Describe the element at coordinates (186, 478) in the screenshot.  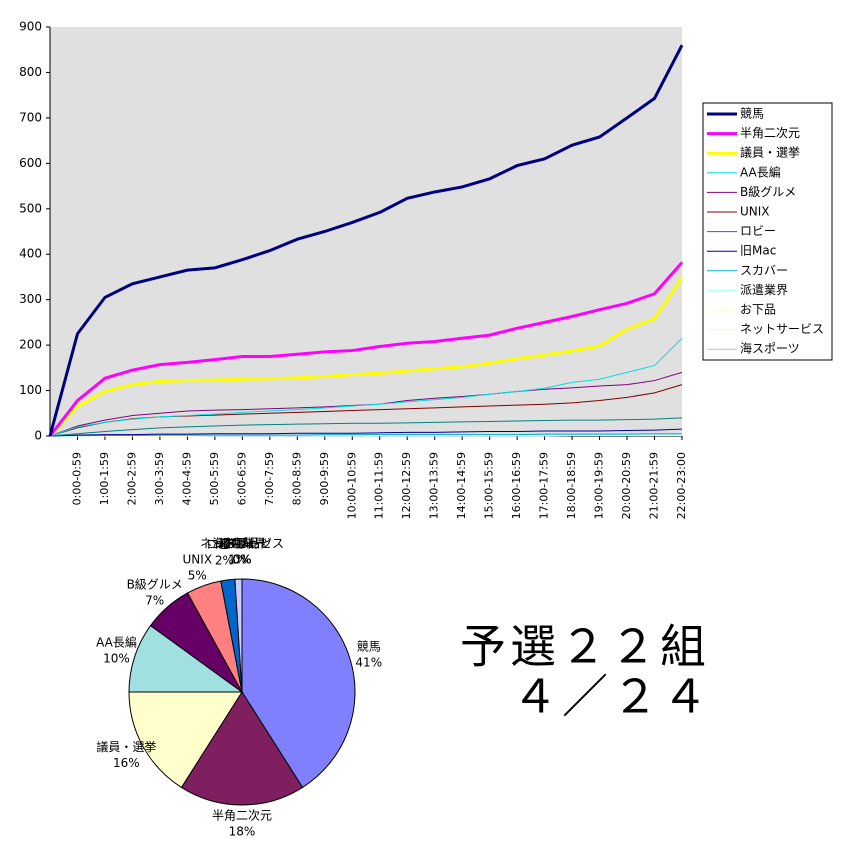
I see `x-tick-label: 4:00-4:59` at that location.